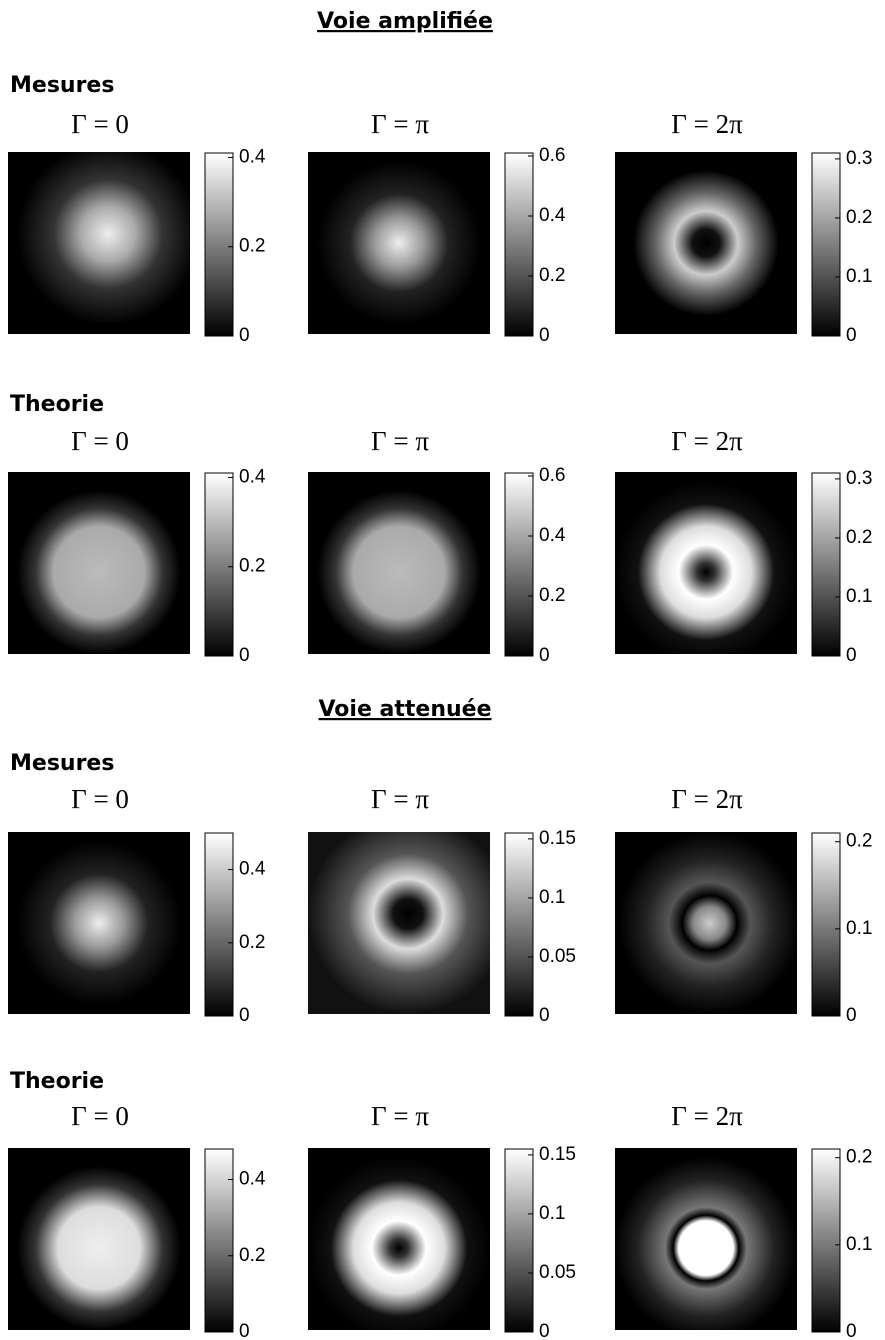 This screenshot has height=1340, width=885. Describe the element at coordinates (405, 21) in the screenshot. I see `section-title: Voie amplifiée` at that location.